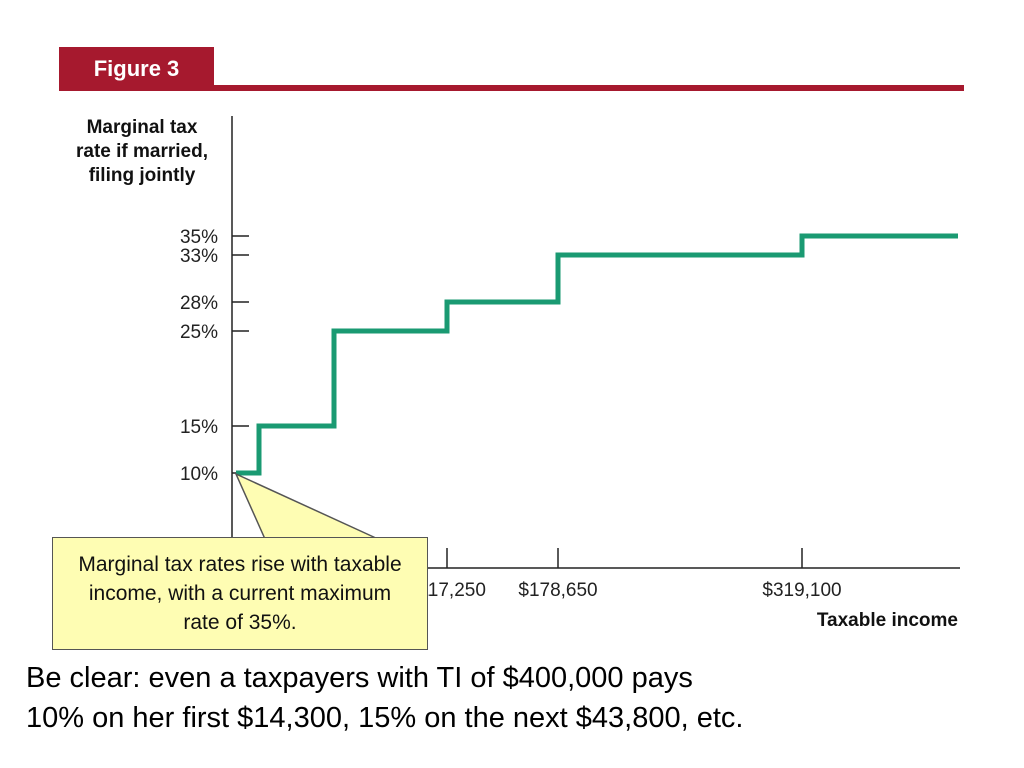  What do you see at coordinates (142, 175) in the screenshot?
I see `y-axis-label-line: filing jointly` at bounding box center [142, 175].